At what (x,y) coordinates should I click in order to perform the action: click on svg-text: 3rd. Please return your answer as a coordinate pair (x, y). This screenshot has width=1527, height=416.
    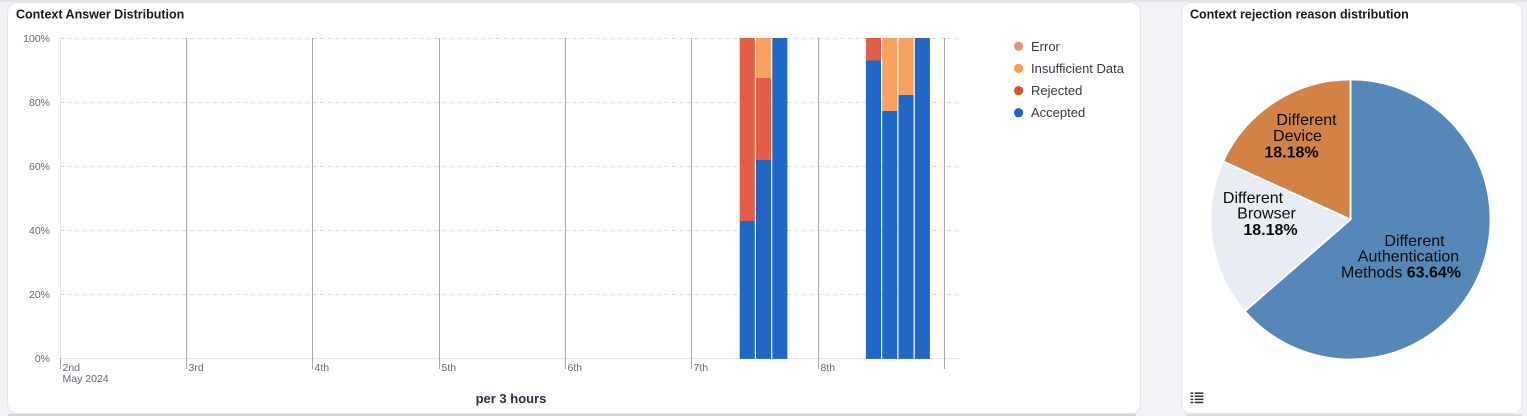
    Looking at the image, I should click on (196, 368).